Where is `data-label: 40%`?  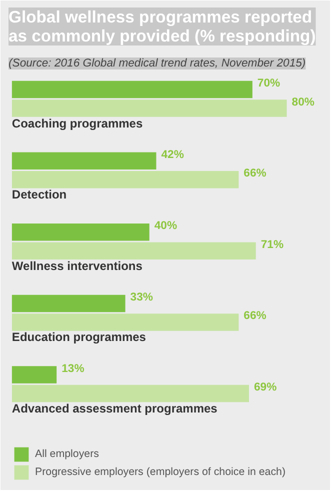 data-label: 40% is located at coordinates (166, 226).